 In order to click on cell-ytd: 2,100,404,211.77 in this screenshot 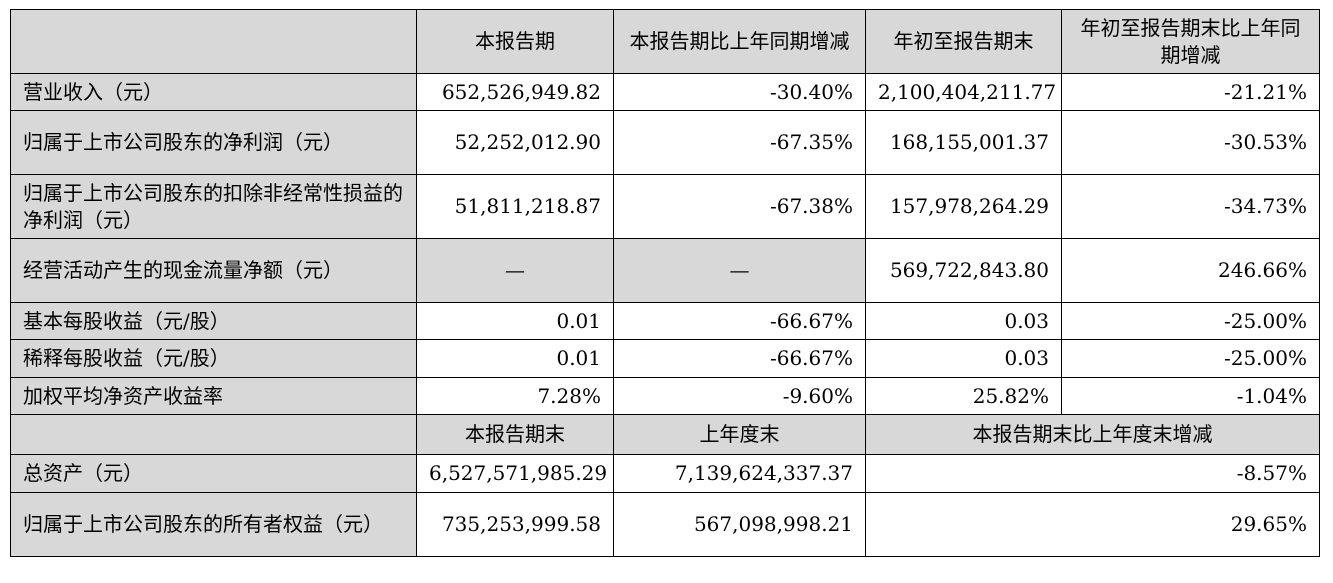, I will do `click(963, 92)`.